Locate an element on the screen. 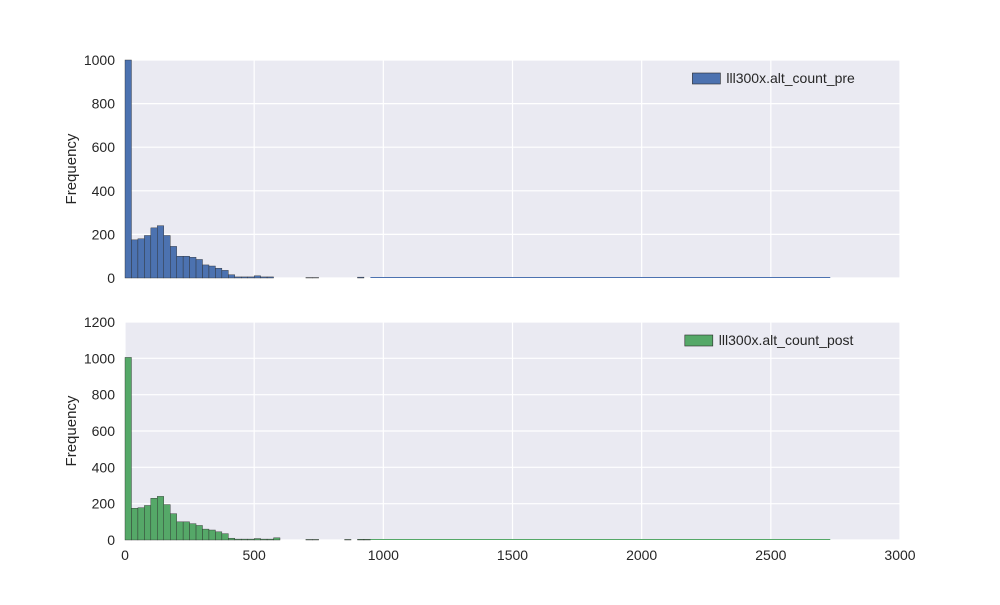  x-tick-label: 2500 is located at coordinates (770, 555).